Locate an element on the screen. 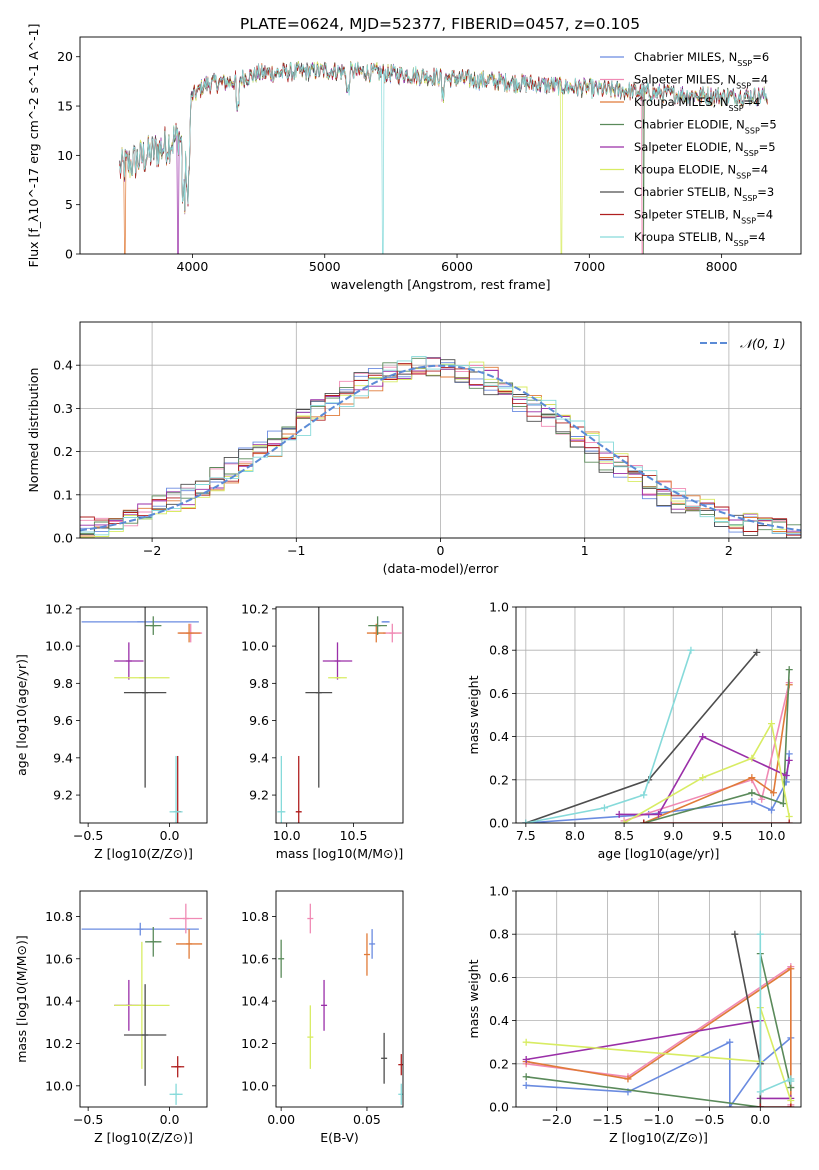  legend-label: Salpeter ELODIE, NSSP=5 is located at coordinates (705, 149).